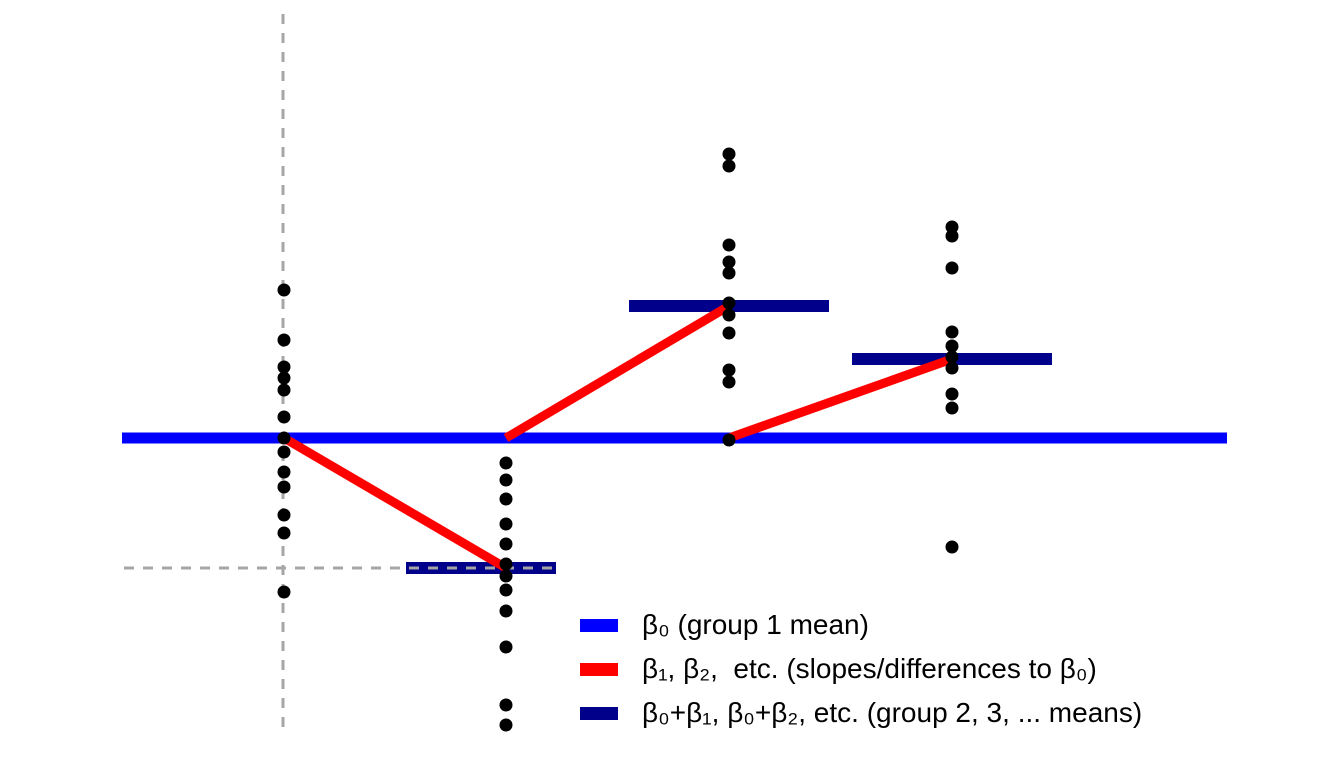 Image resolution: width=1324 pixels, height=760 pixels. I want to click on legend-swatch-beta0, so click(599, 625).